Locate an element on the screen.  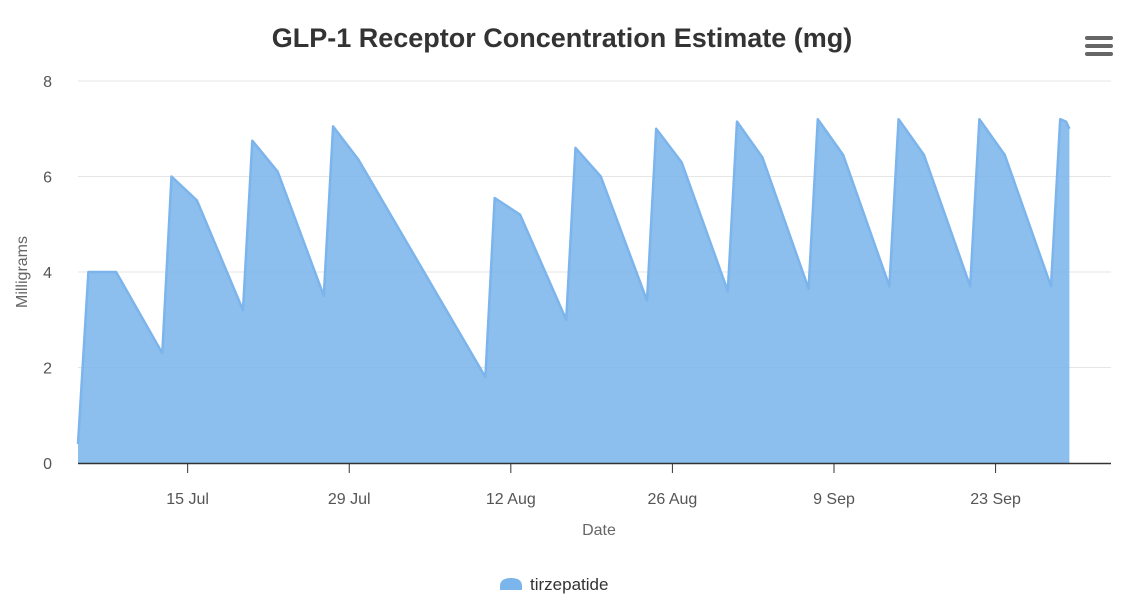
x-tick-label: 15 Jul is located at coordinates (187, 499).